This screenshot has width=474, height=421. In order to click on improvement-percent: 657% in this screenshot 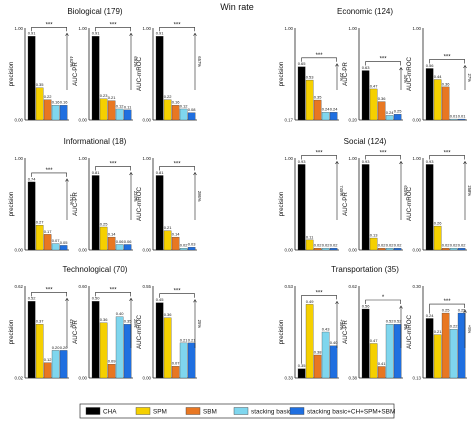, I will do `click(199, 61)`.